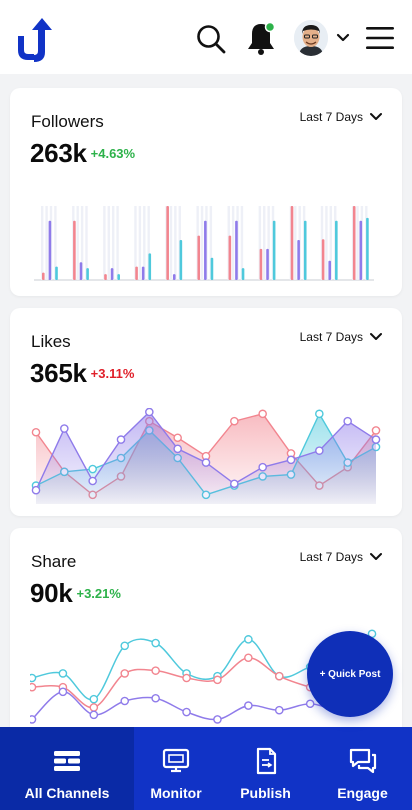 This screenshot has width=412, height=810. I want to click on bottom-nav: All Channels Monitor Publish Engage, so click(206, 768).